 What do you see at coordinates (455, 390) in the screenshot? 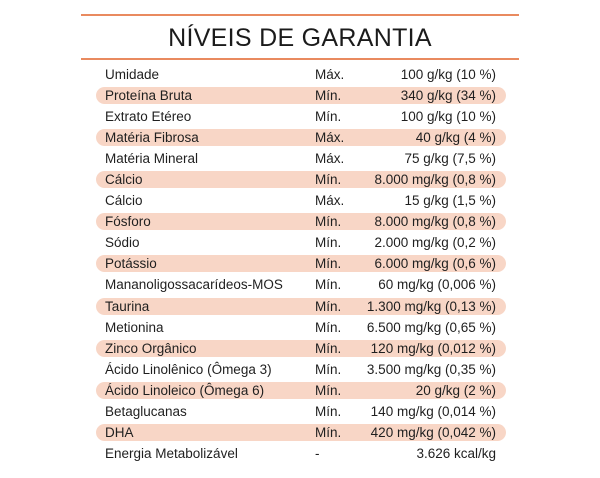
I see `nutrient-value: 20 g/kg (2 %)` at bounding box center [455, 390].